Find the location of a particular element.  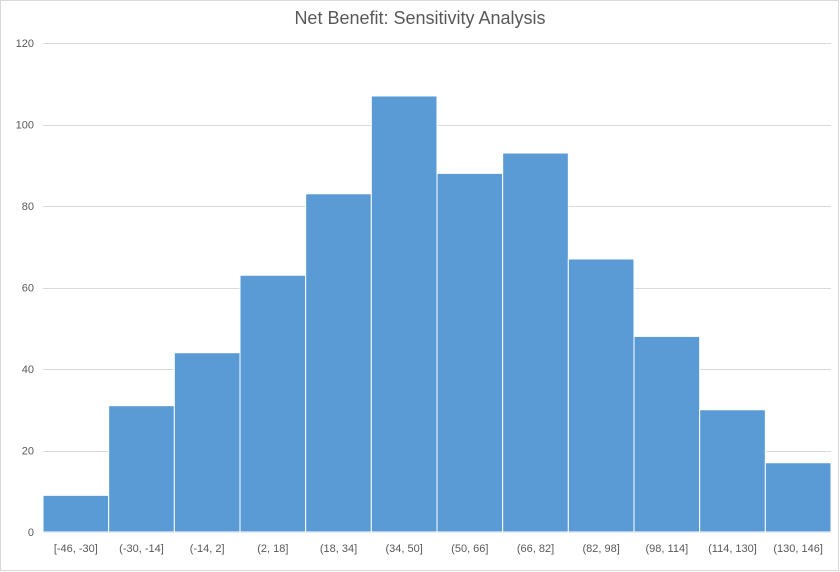

y-tick-label: 100 is located at coordinates (25, 126).